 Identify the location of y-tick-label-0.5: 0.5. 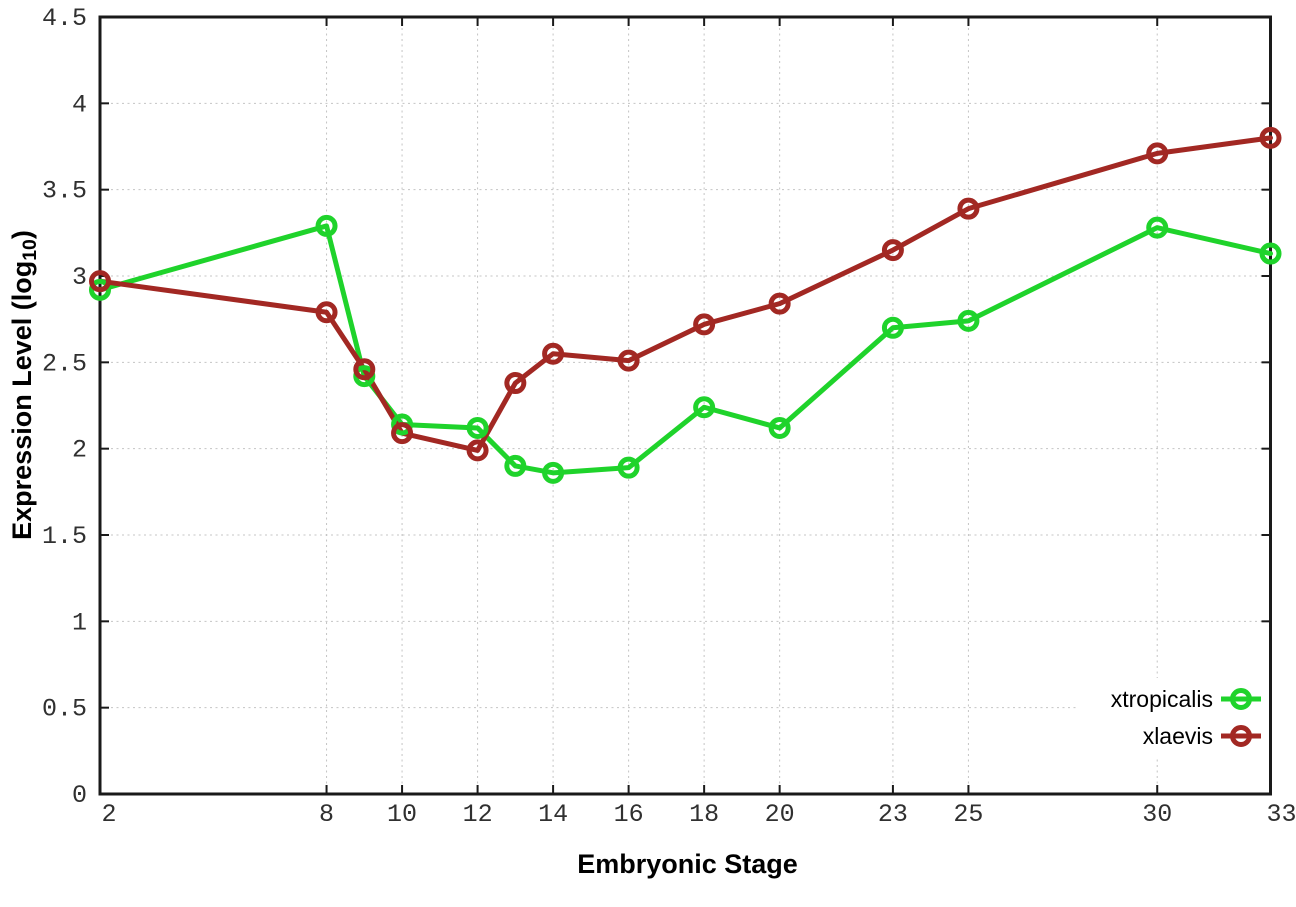
(64, 709).